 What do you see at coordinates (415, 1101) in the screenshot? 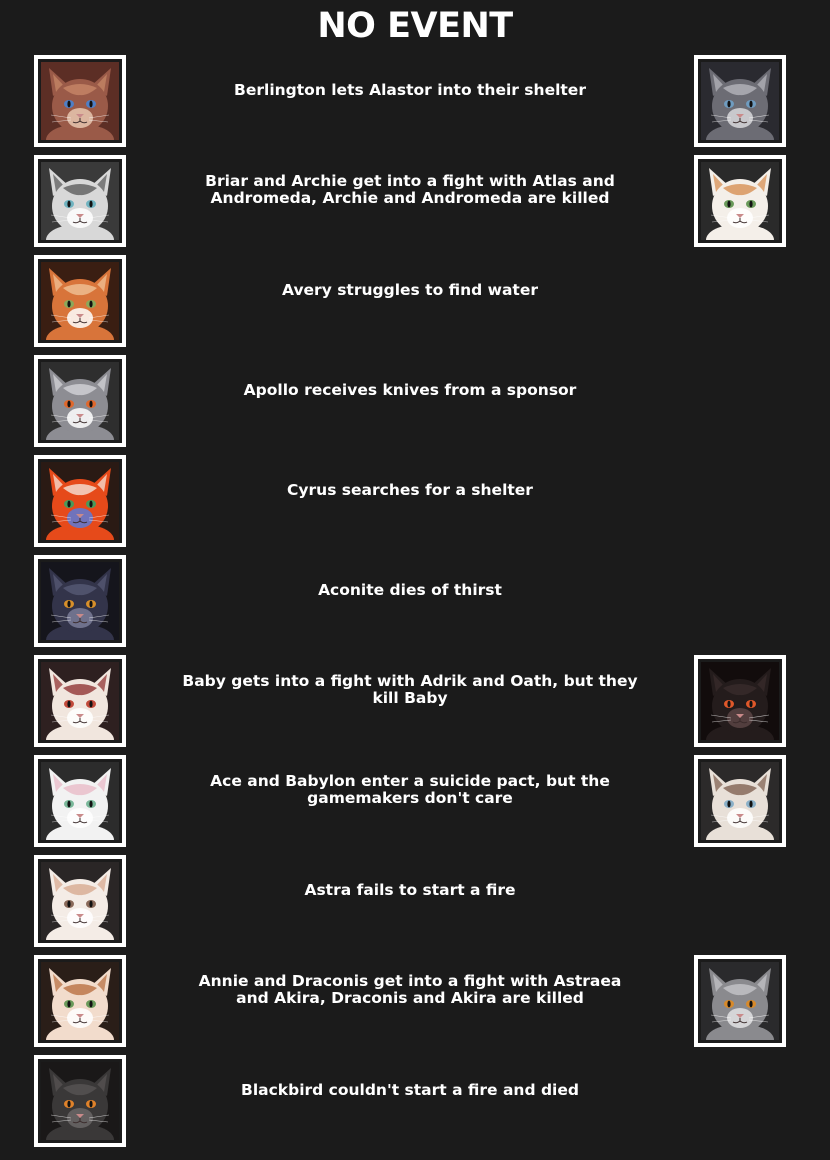
I see `event-row: Blackbird couldn't start a fire and died` at bounding box center [415, 1101].